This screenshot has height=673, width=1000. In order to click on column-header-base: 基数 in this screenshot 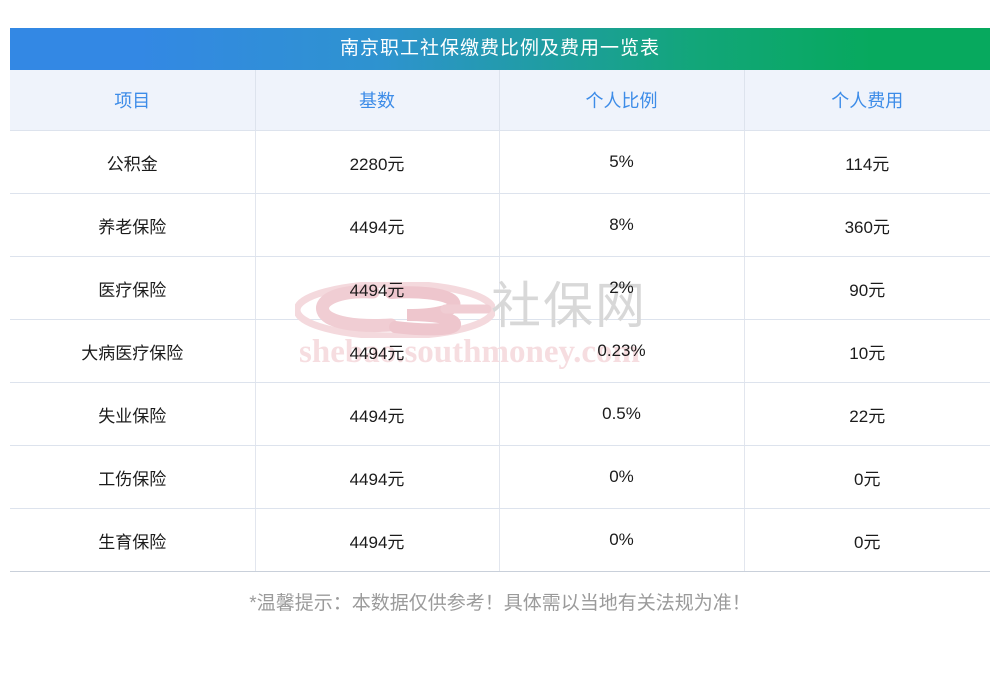, I will do `click(377, 100)`.